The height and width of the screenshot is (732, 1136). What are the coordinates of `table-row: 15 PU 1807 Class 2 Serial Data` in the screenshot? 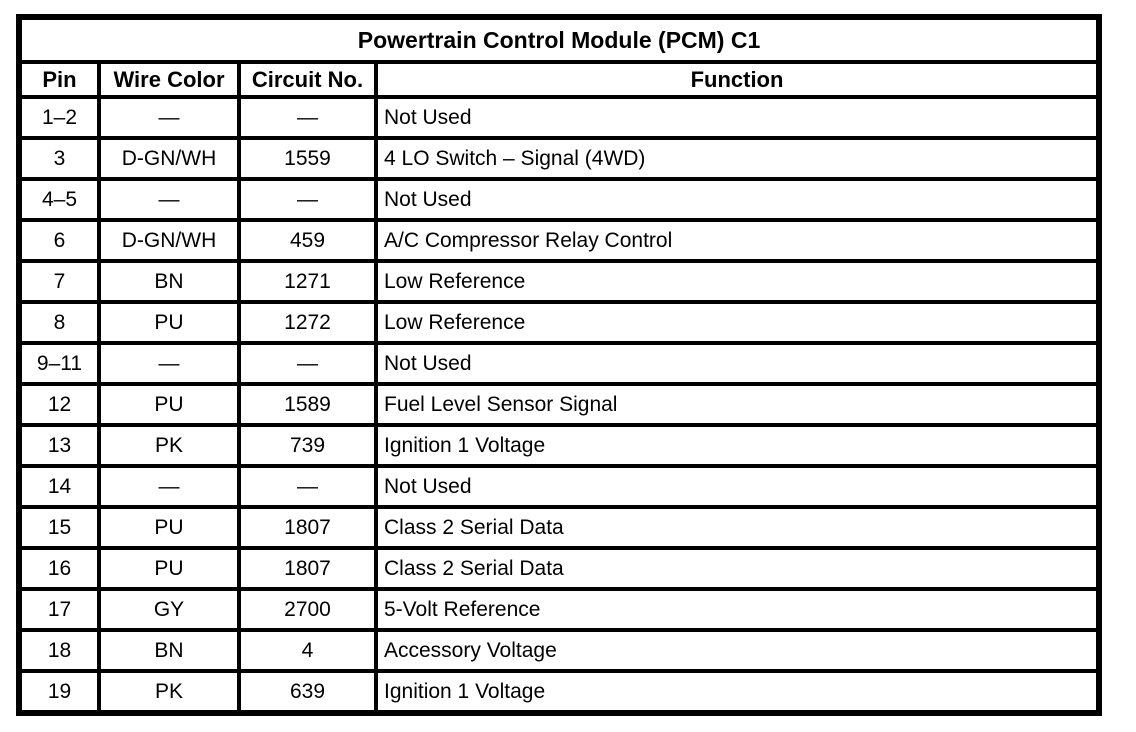 It's located at (559, 527).